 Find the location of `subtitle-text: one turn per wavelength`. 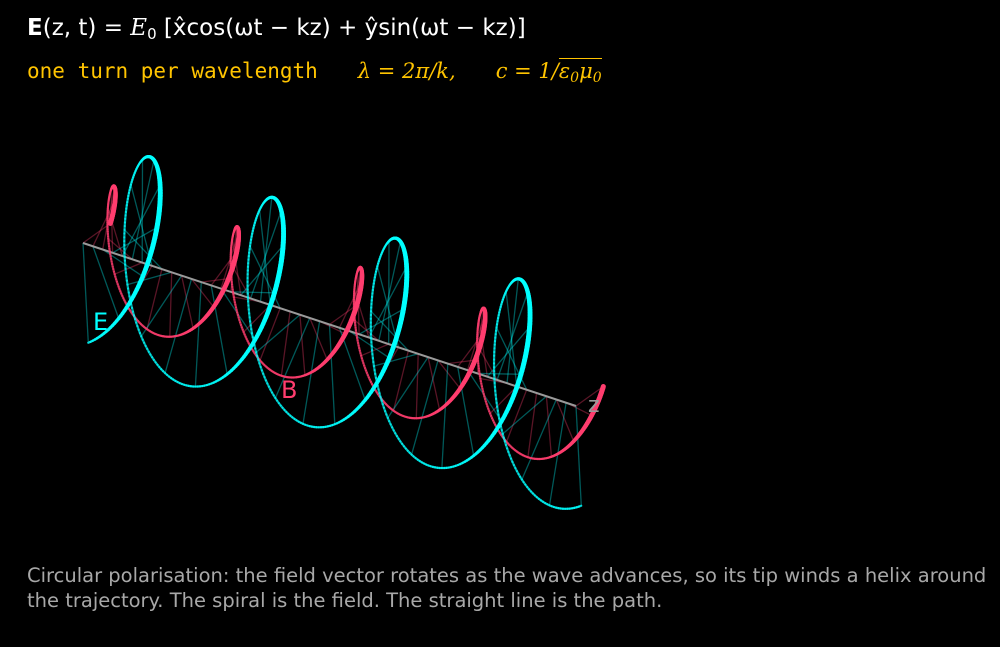

subtitle-text: one turn per wavelength is located at coordinates (172, 71).